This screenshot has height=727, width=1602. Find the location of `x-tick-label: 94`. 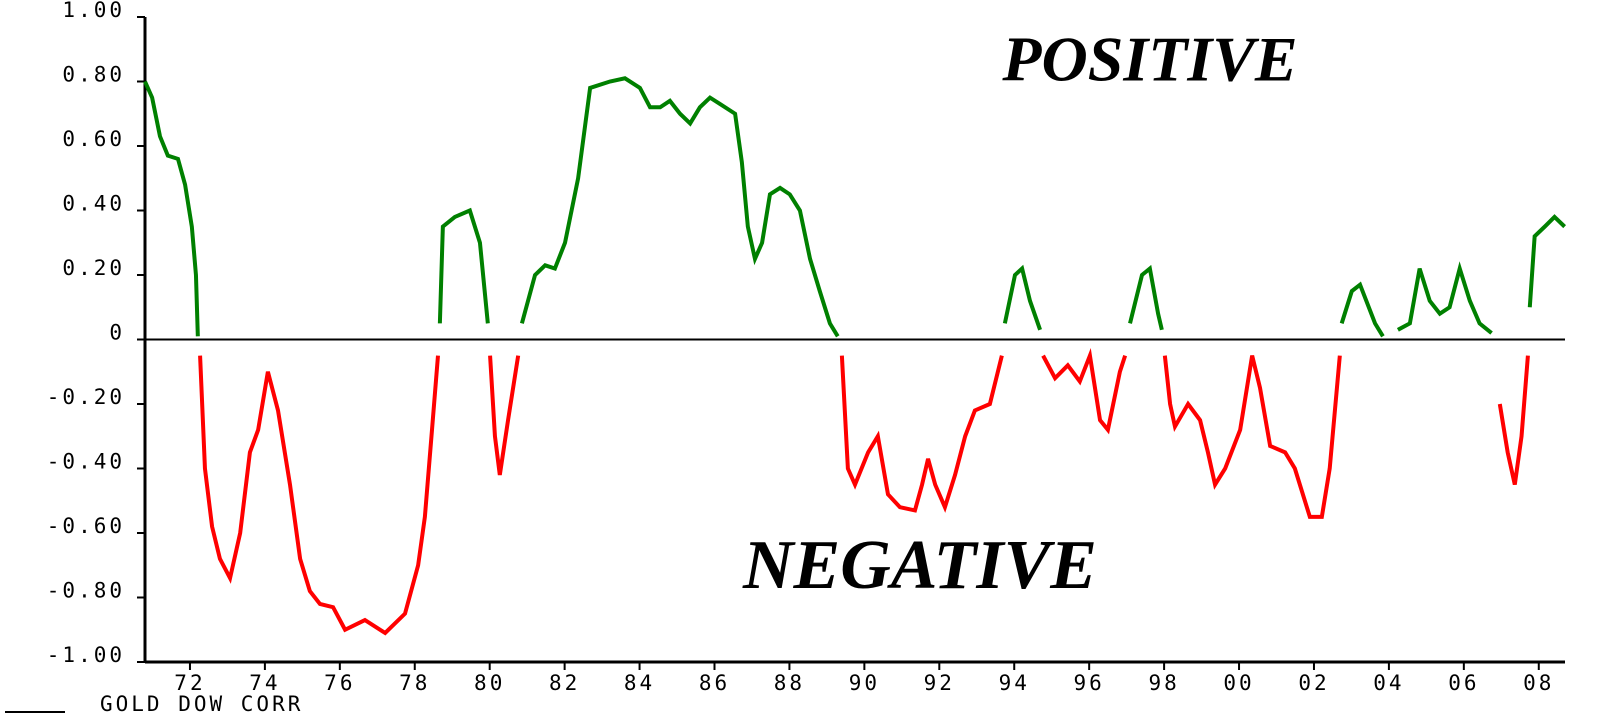

x-tick-label: 94 is located at coordinates (1014, 683).